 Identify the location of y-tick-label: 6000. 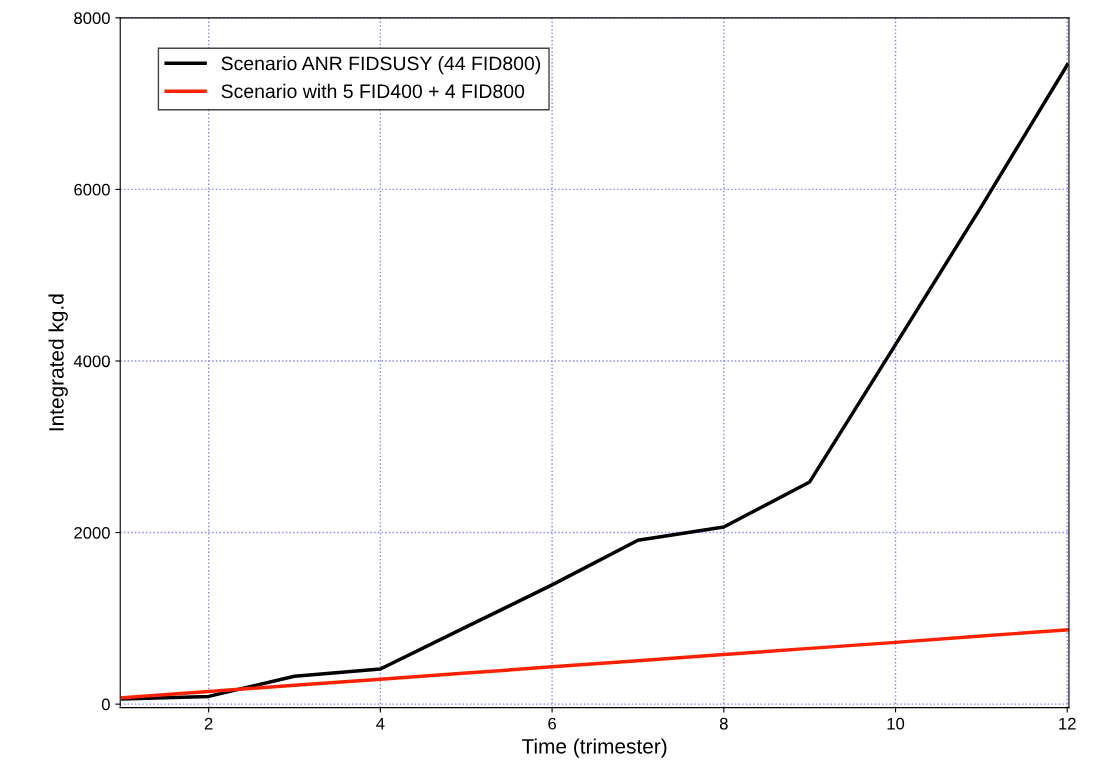
(92, 189).